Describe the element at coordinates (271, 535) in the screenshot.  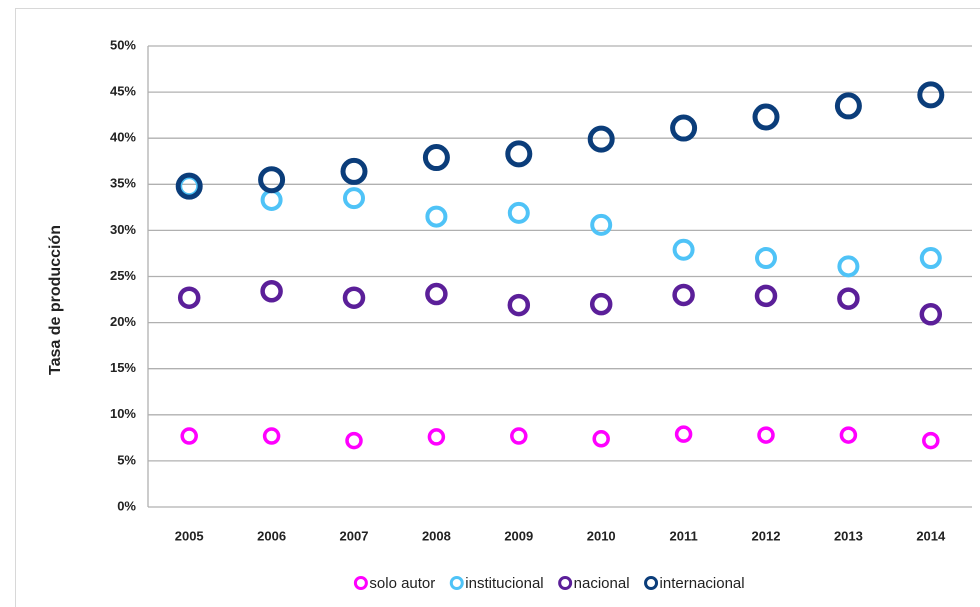
I see `x-tick-label: 2006` at that location.